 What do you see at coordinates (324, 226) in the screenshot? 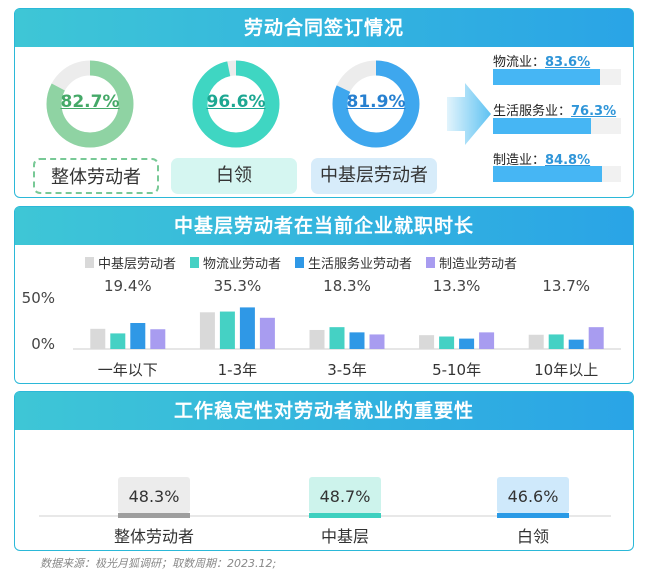
I see `tenure-panel-title: 中基层劳动者在当前企业就职时长` at bounding box center [324, 226].